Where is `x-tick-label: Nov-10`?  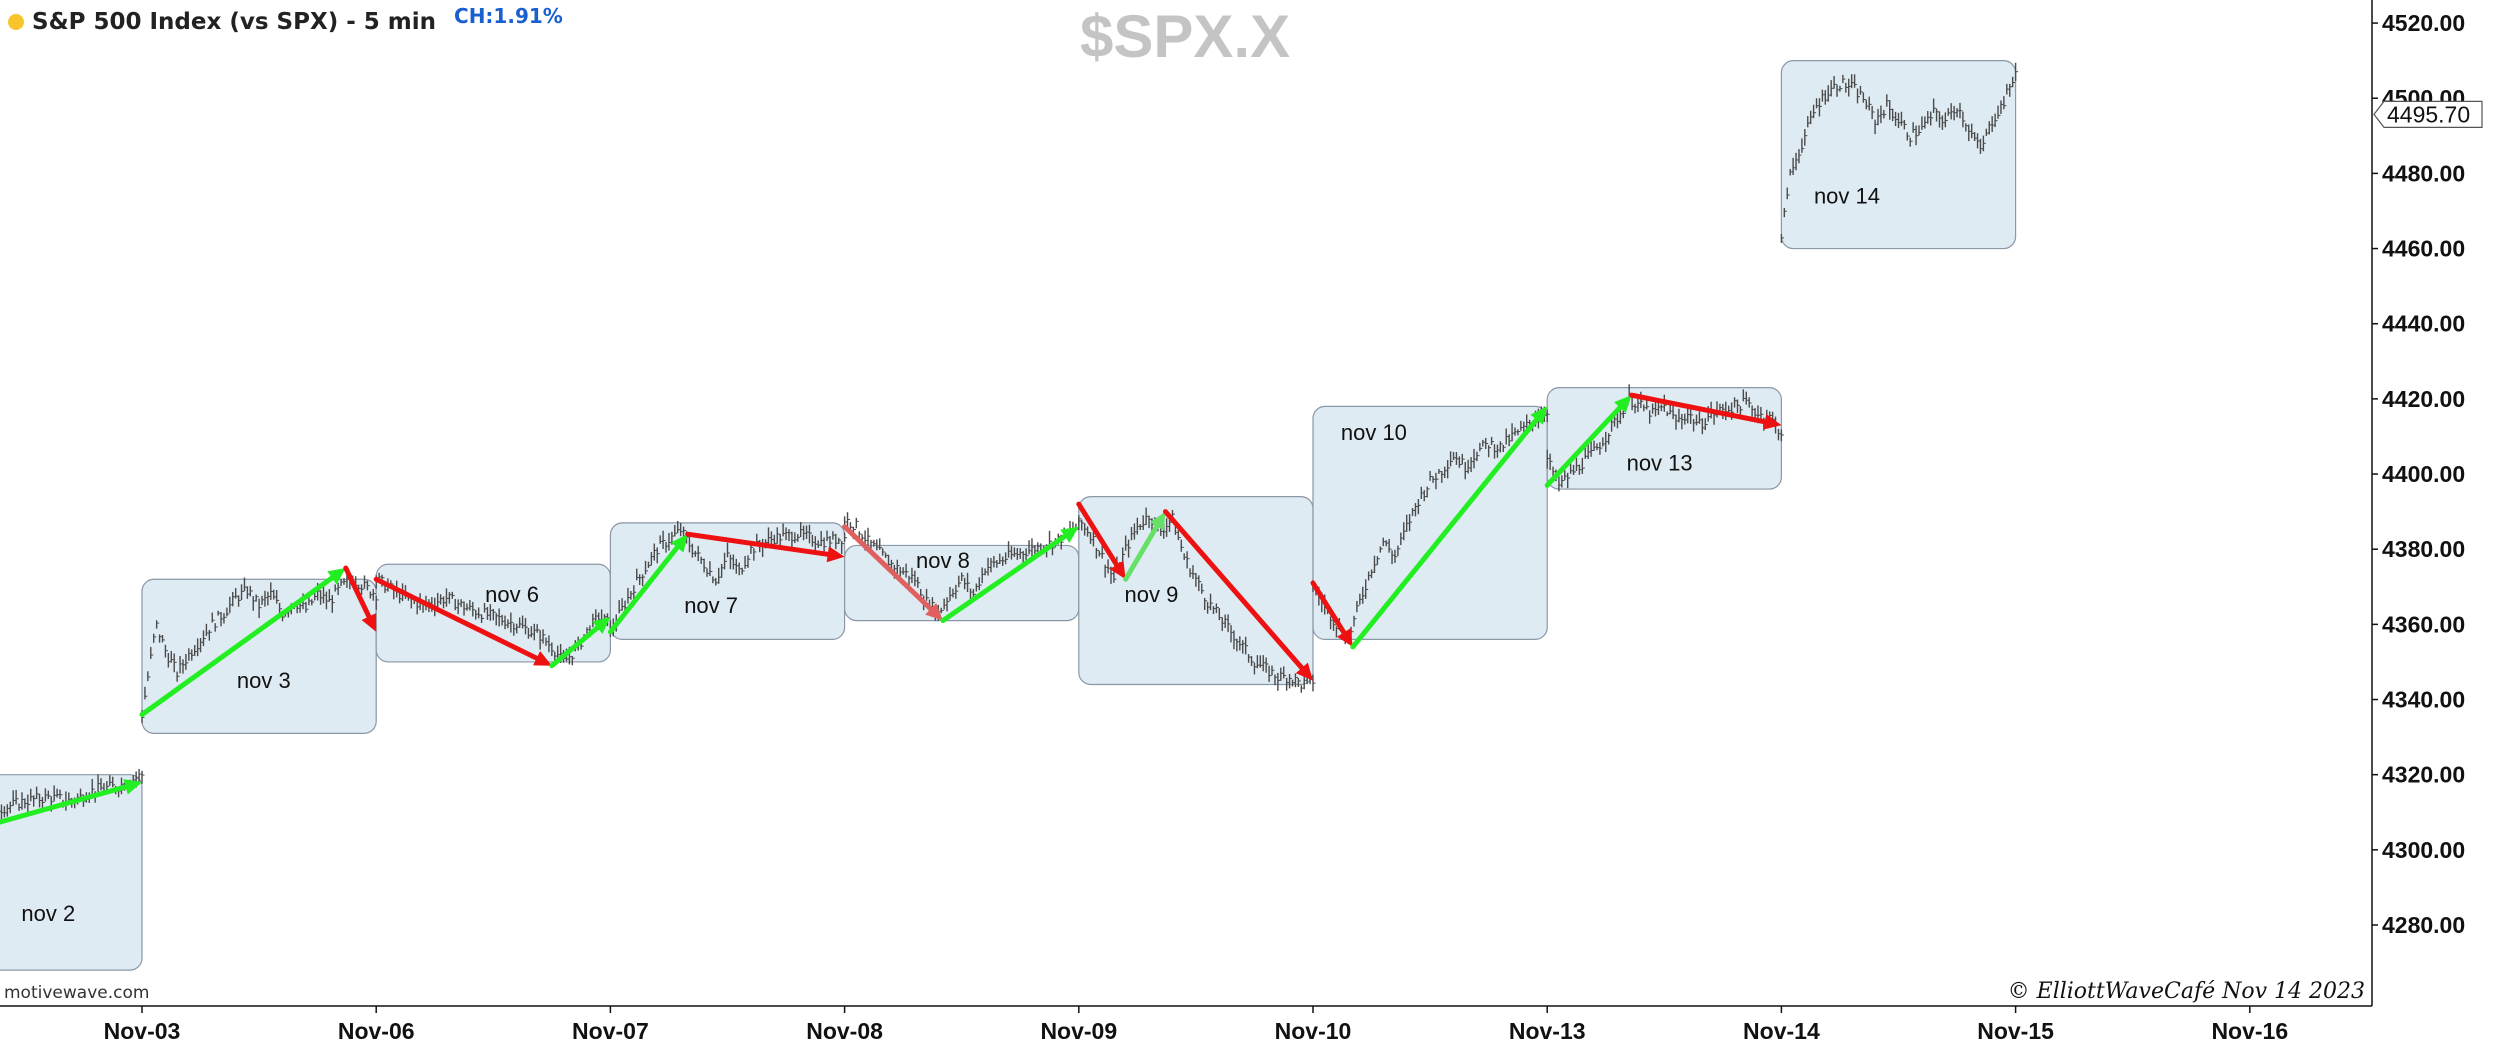 x-tick-label: Nov-10 is located at coordinates (1313, 1031).